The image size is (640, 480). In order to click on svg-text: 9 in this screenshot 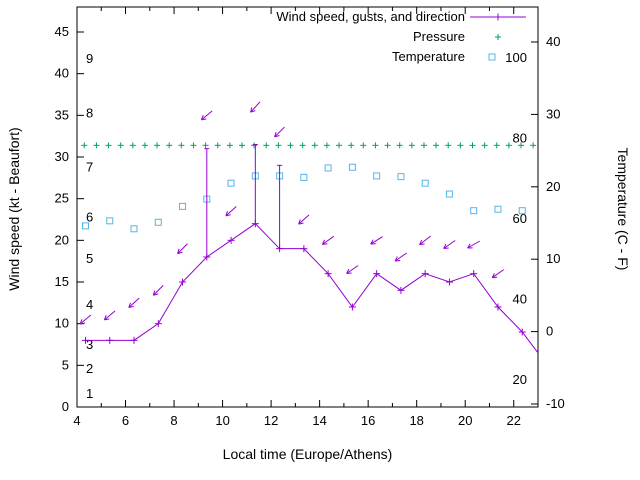, I will do `click(89, 58)`.